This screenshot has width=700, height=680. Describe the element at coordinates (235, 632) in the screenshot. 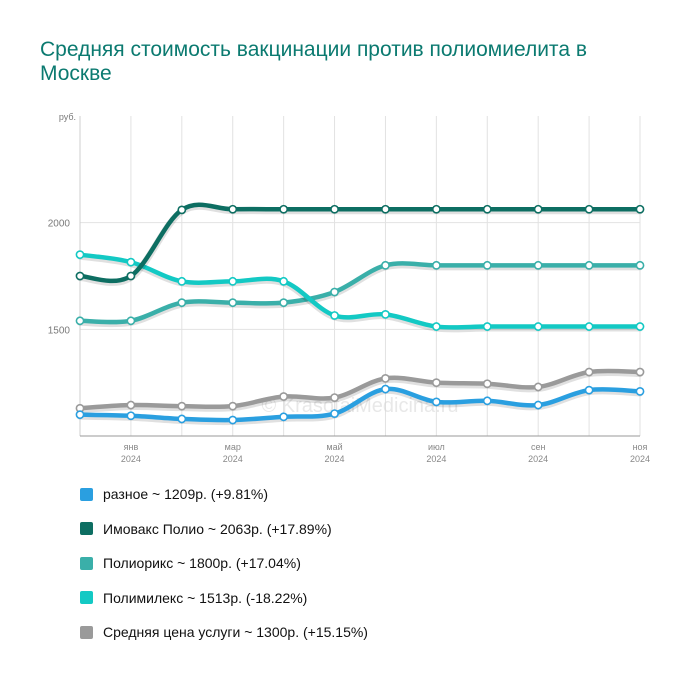

I see `legend-label: Средняя цена услуги ~ 1300р. (+15.15%)` at that location.